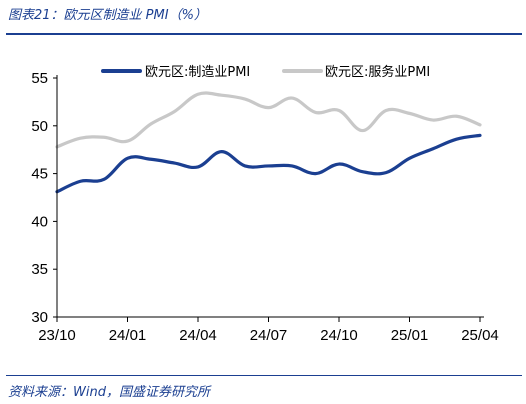 This screenshot has height=404, width=526. Describe the element at coordinates (264, 375) in the screenshot. I see `source-rule` at that location.